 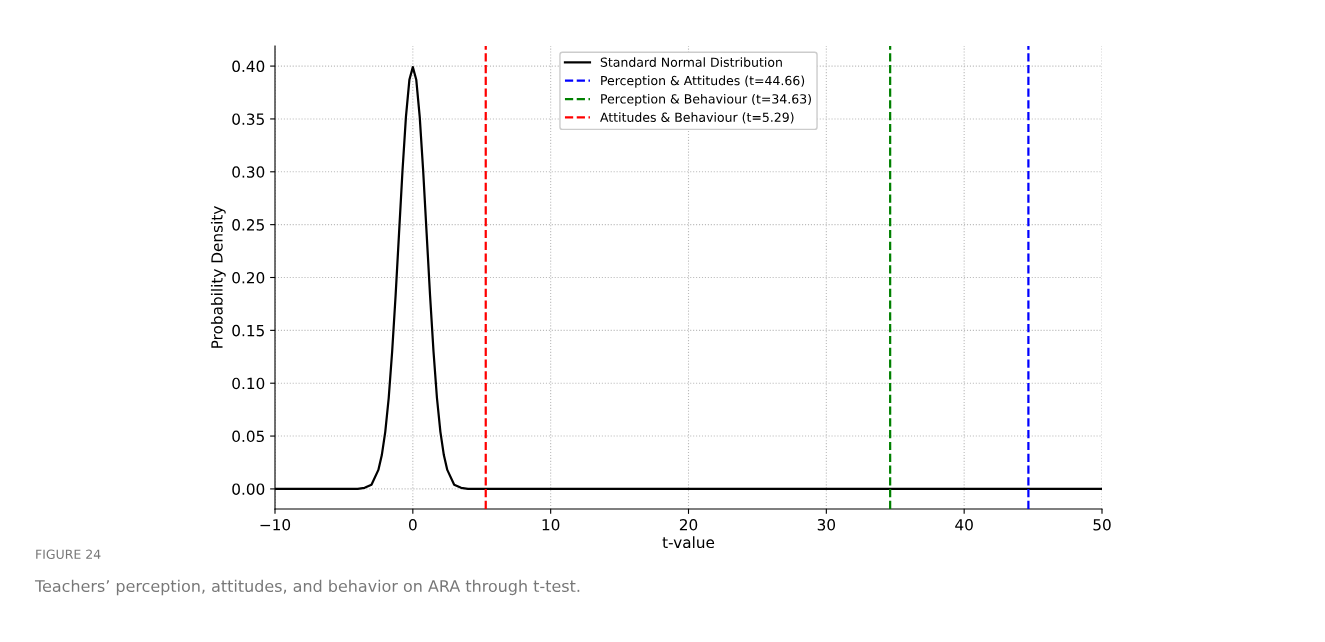 What do you see at coordinates (68, 554) in the screenshot?
I see `caption: FIGURE 24` at bounding box center [68, 554].